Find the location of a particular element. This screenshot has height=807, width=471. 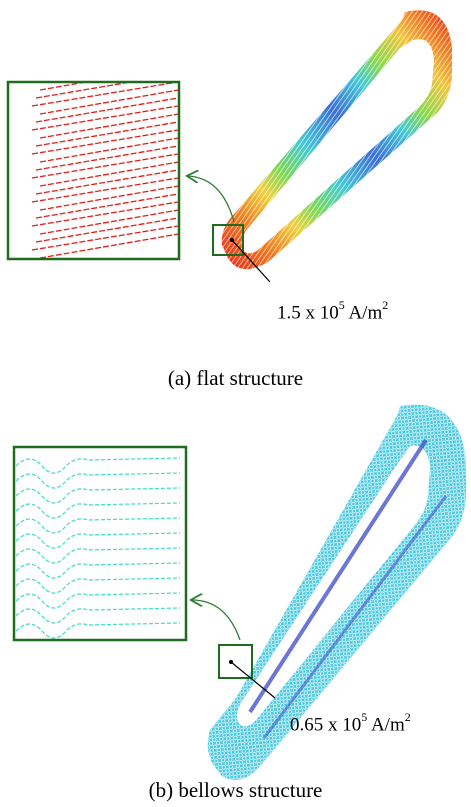

bellows-zoom-arrow is located at coordinates (216, 620).